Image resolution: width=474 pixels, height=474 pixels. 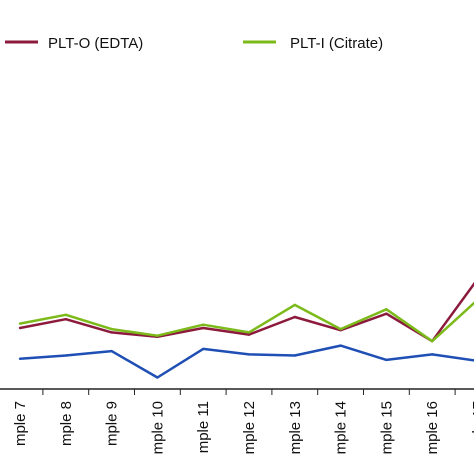 What do you see at coordinates (249, 427) in the screenshot?
I see `x-tick-label: mple 12` at bounding box center [249, 427].